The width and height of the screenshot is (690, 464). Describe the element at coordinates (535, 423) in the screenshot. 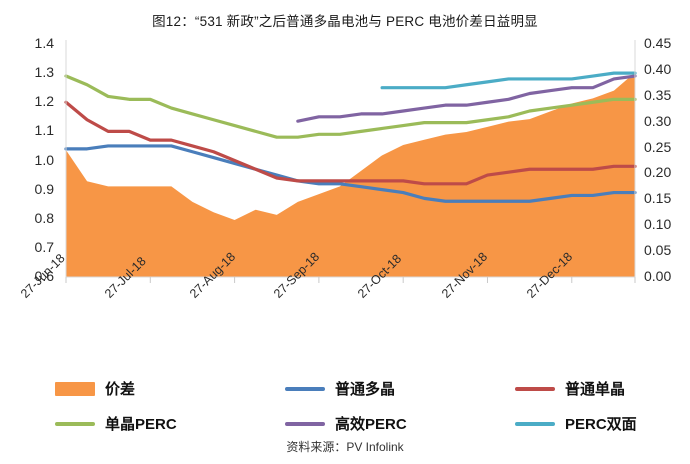

I see `legend-swatch-perc-bifacial` at that location.